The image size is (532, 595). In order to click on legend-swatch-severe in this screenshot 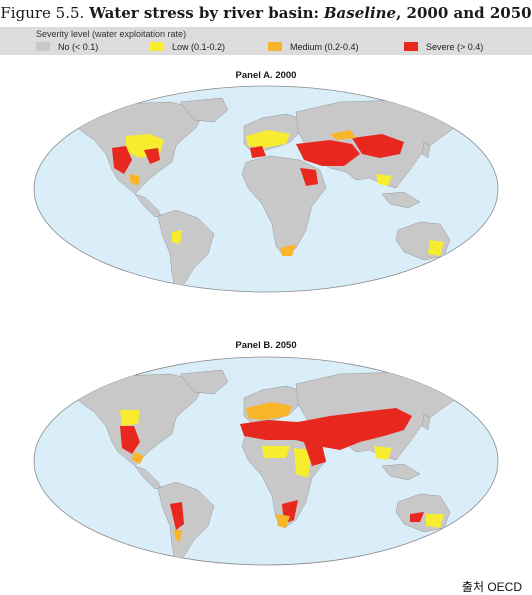, I will do `click(411, 46)`.